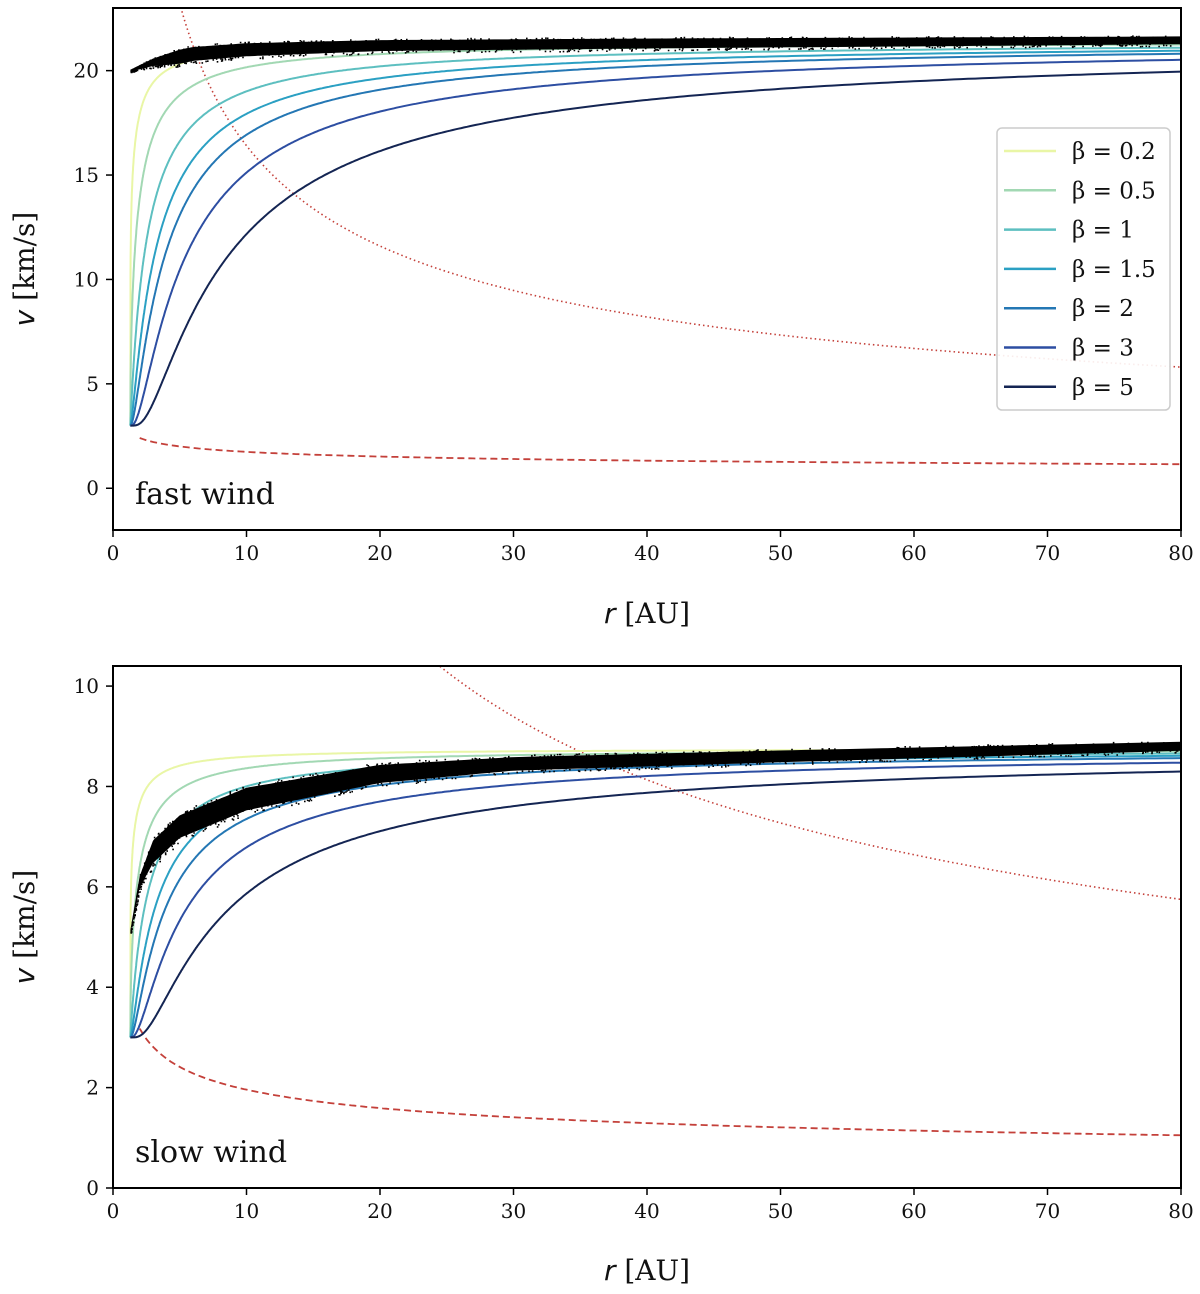  Describe the element at coordinates (1114, 152) in the screenshot. I see `legend-label: β = 0.2` at that location.